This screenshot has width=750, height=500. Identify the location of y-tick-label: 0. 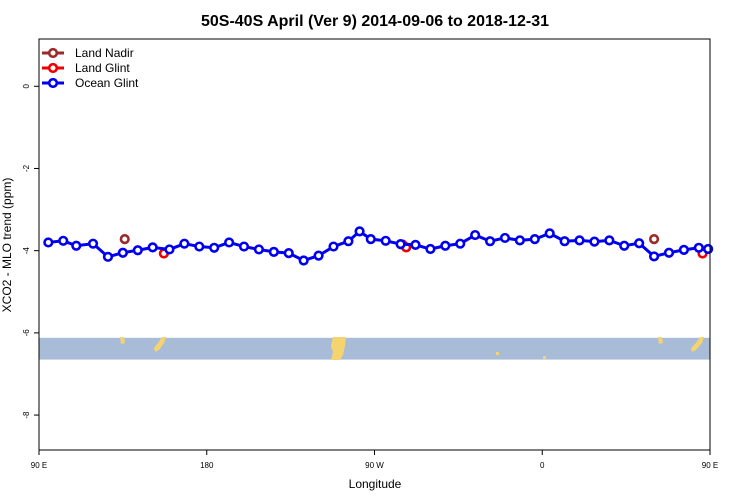
(26, 85).